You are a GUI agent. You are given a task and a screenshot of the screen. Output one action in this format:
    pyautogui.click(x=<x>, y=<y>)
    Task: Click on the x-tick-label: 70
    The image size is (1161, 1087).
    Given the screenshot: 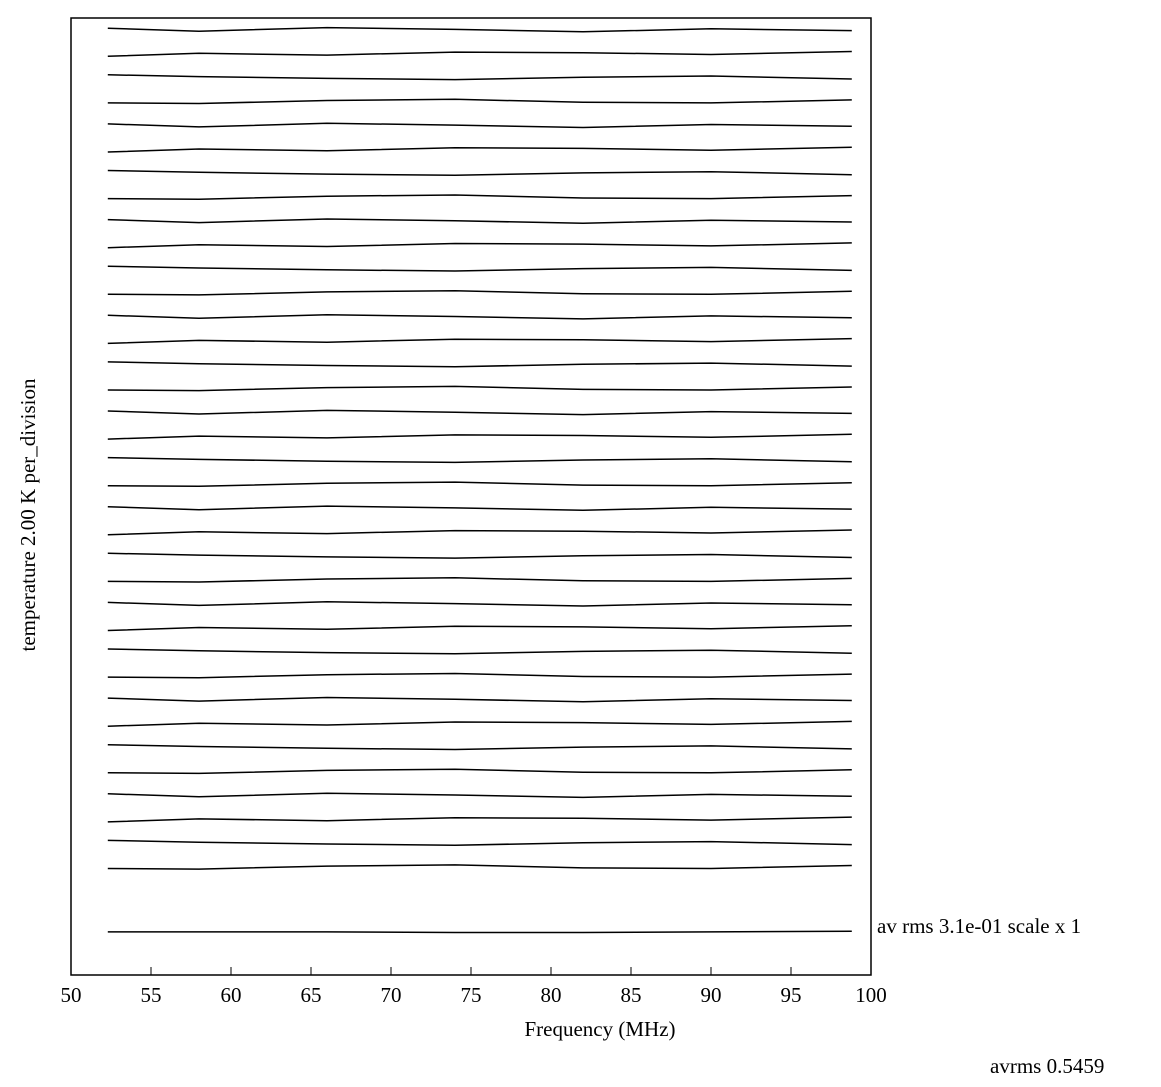 What is the action you would take?
    pyautogui.click(x=391, y=995)
    